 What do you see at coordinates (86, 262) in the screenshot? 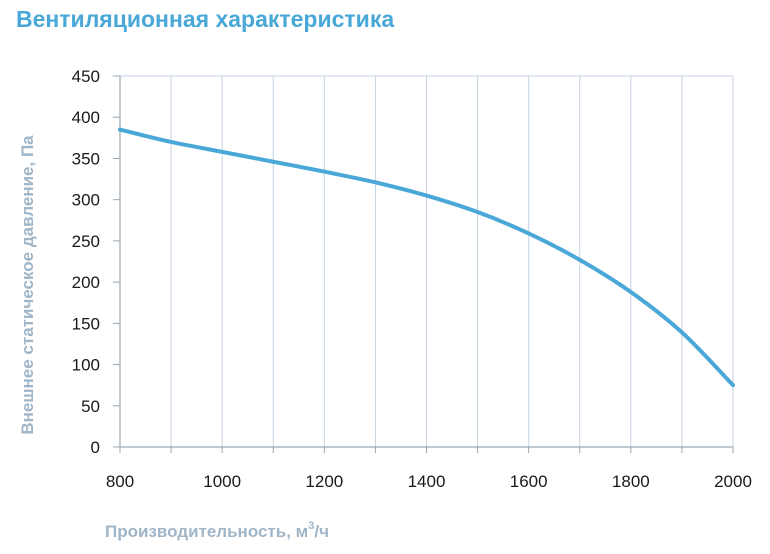
I see `y-tick-labels: 0 50 100 150 200 250 300 350 400 450` at bounding box center [86, 262].